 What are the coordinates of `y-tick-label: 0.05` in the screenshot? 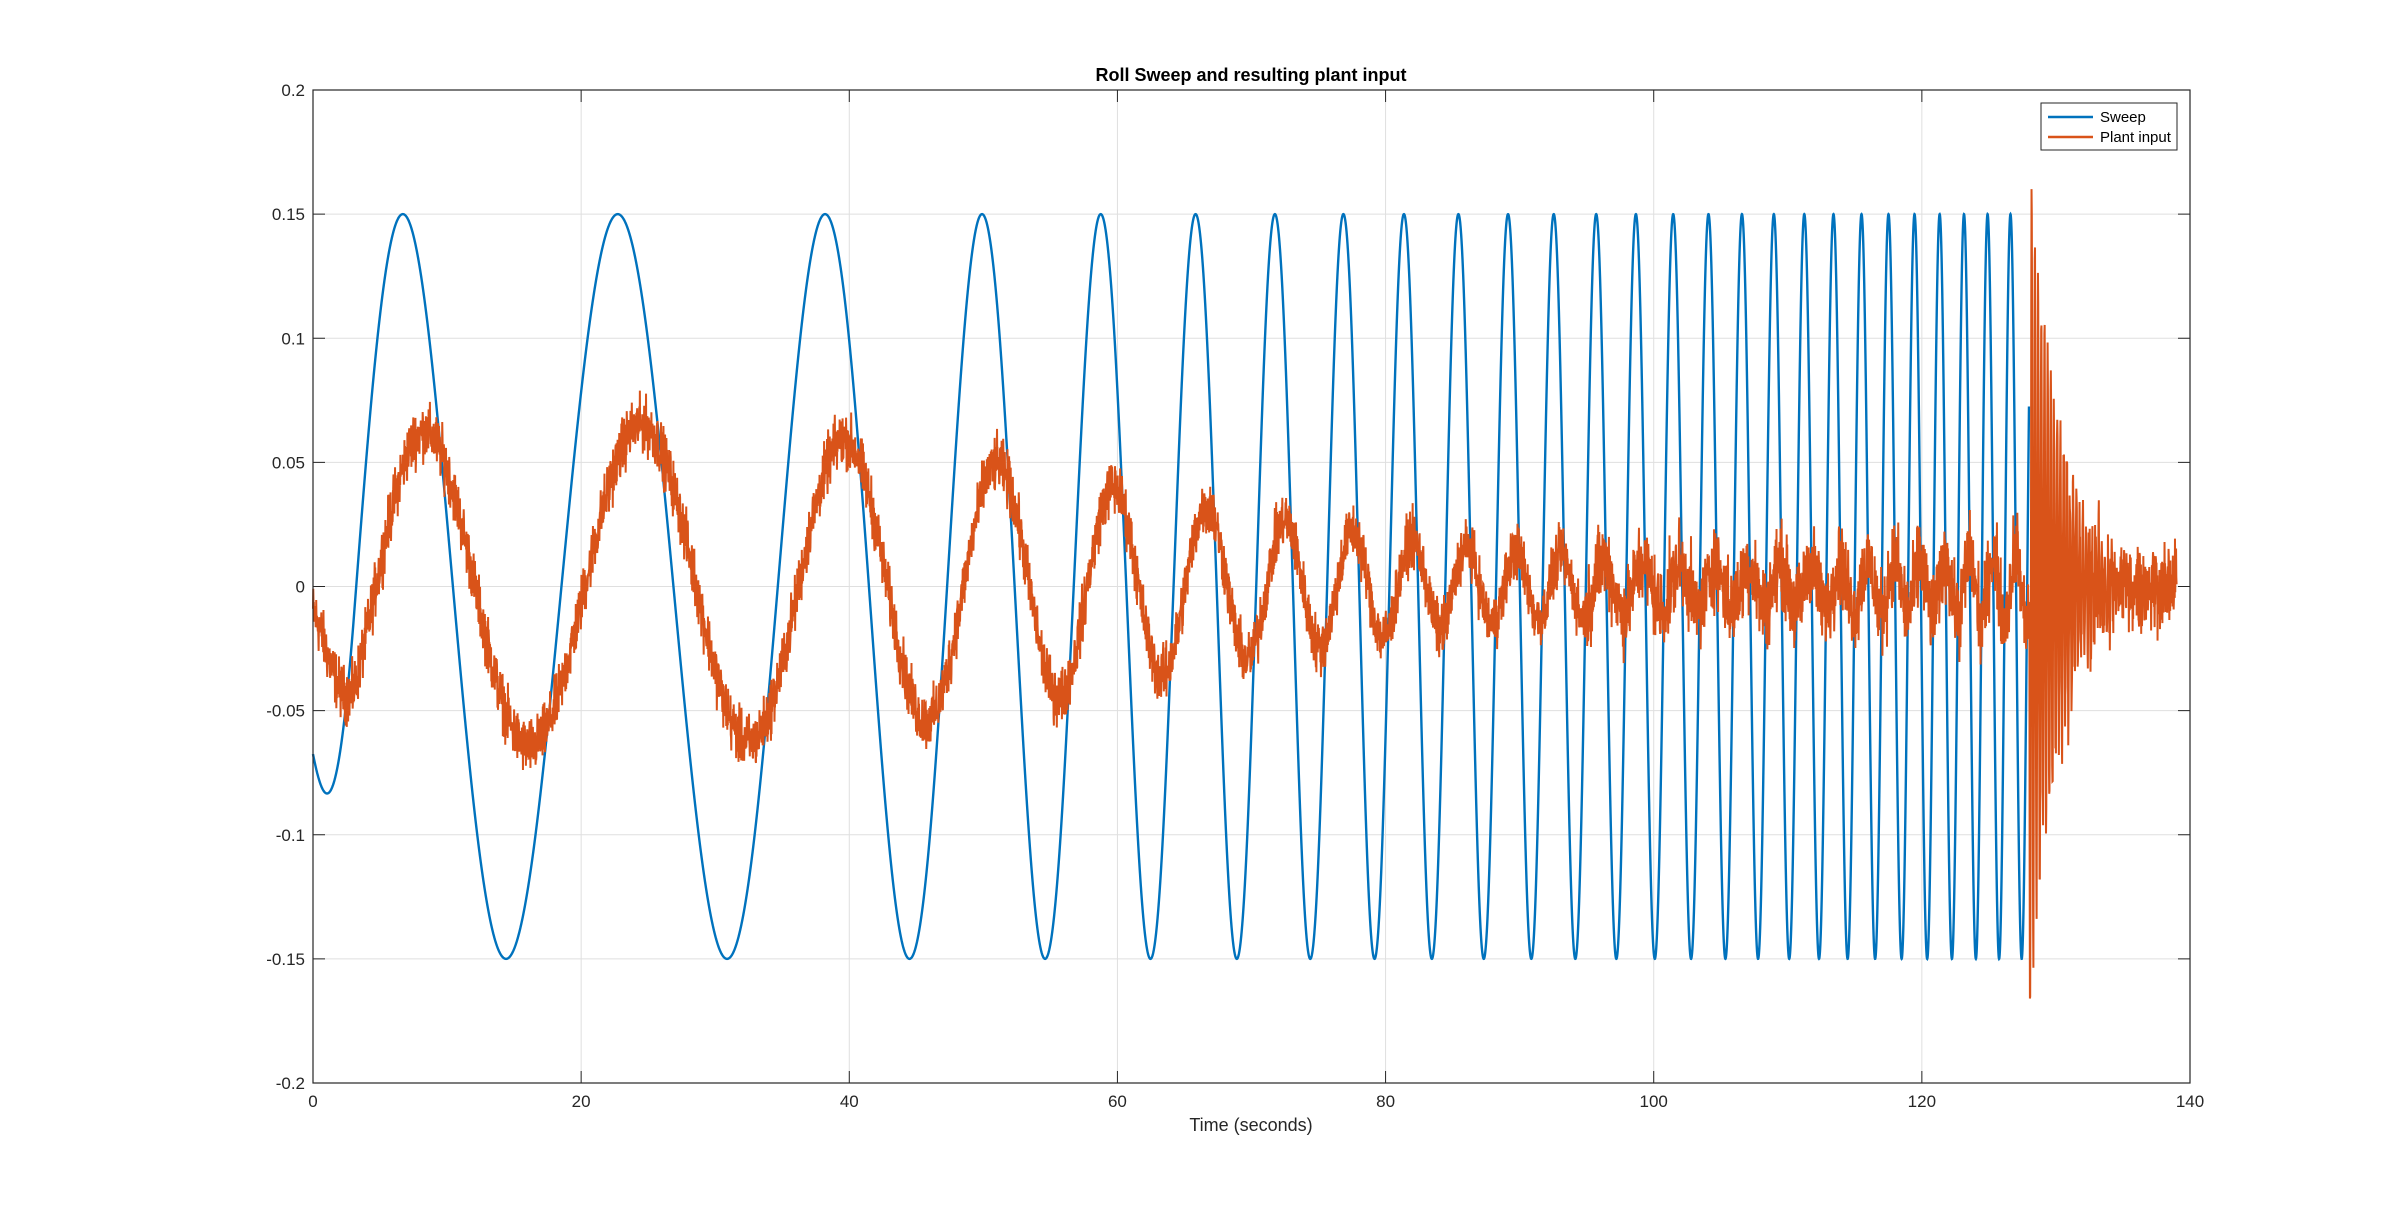 It's located at (288, 462).